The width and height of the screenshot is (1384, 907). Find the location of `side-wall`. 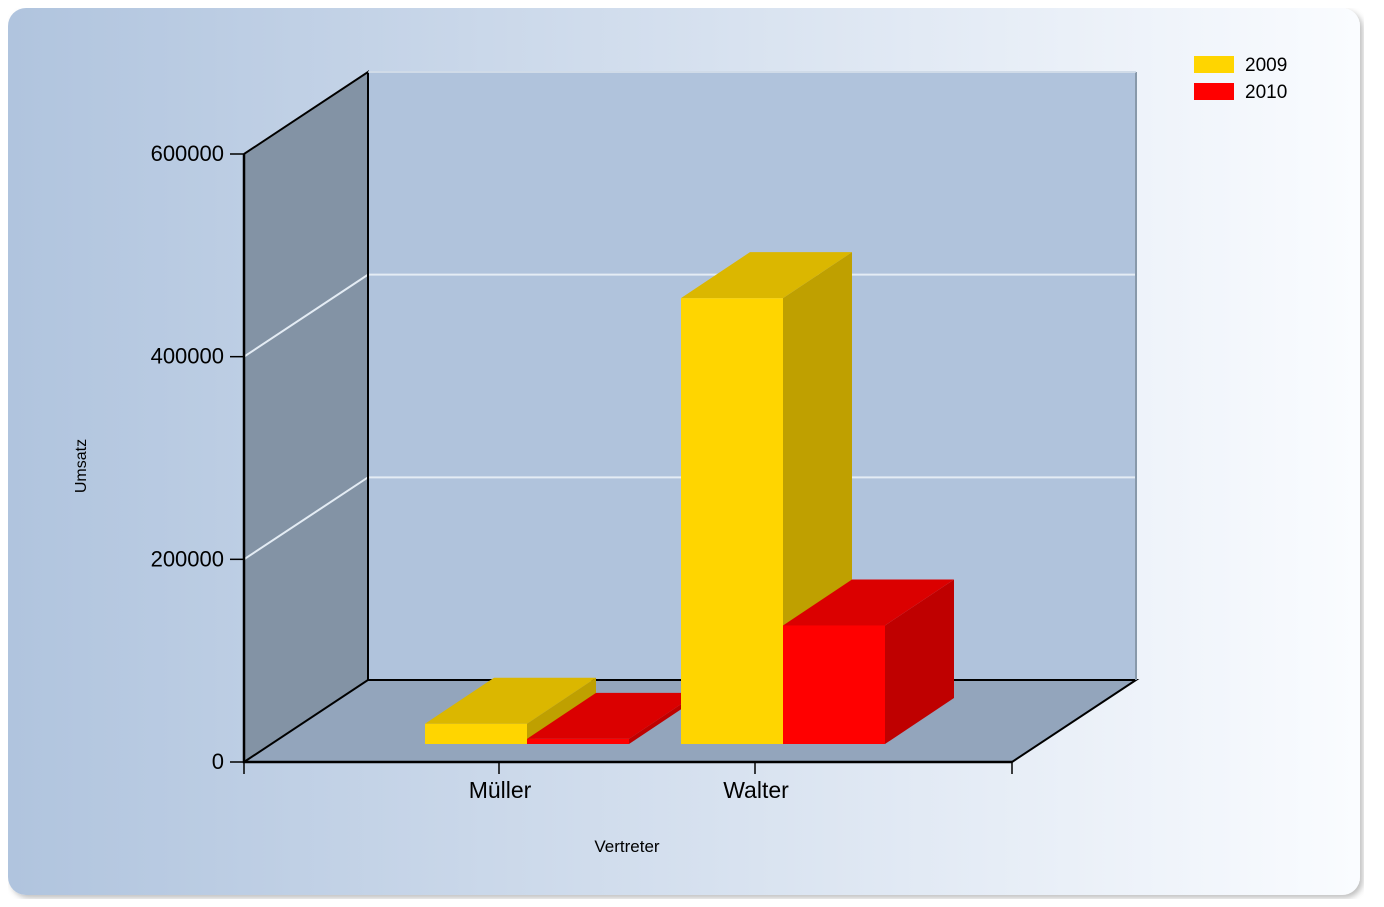

side-wall is located at coordinates (306, 417).